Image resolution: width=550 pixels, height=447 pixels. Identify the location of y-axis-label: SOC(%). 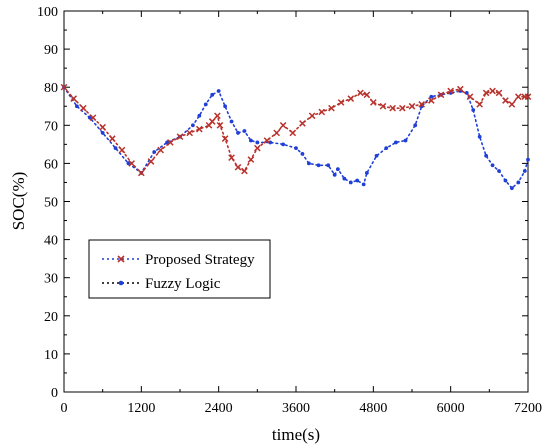
(18, 201).